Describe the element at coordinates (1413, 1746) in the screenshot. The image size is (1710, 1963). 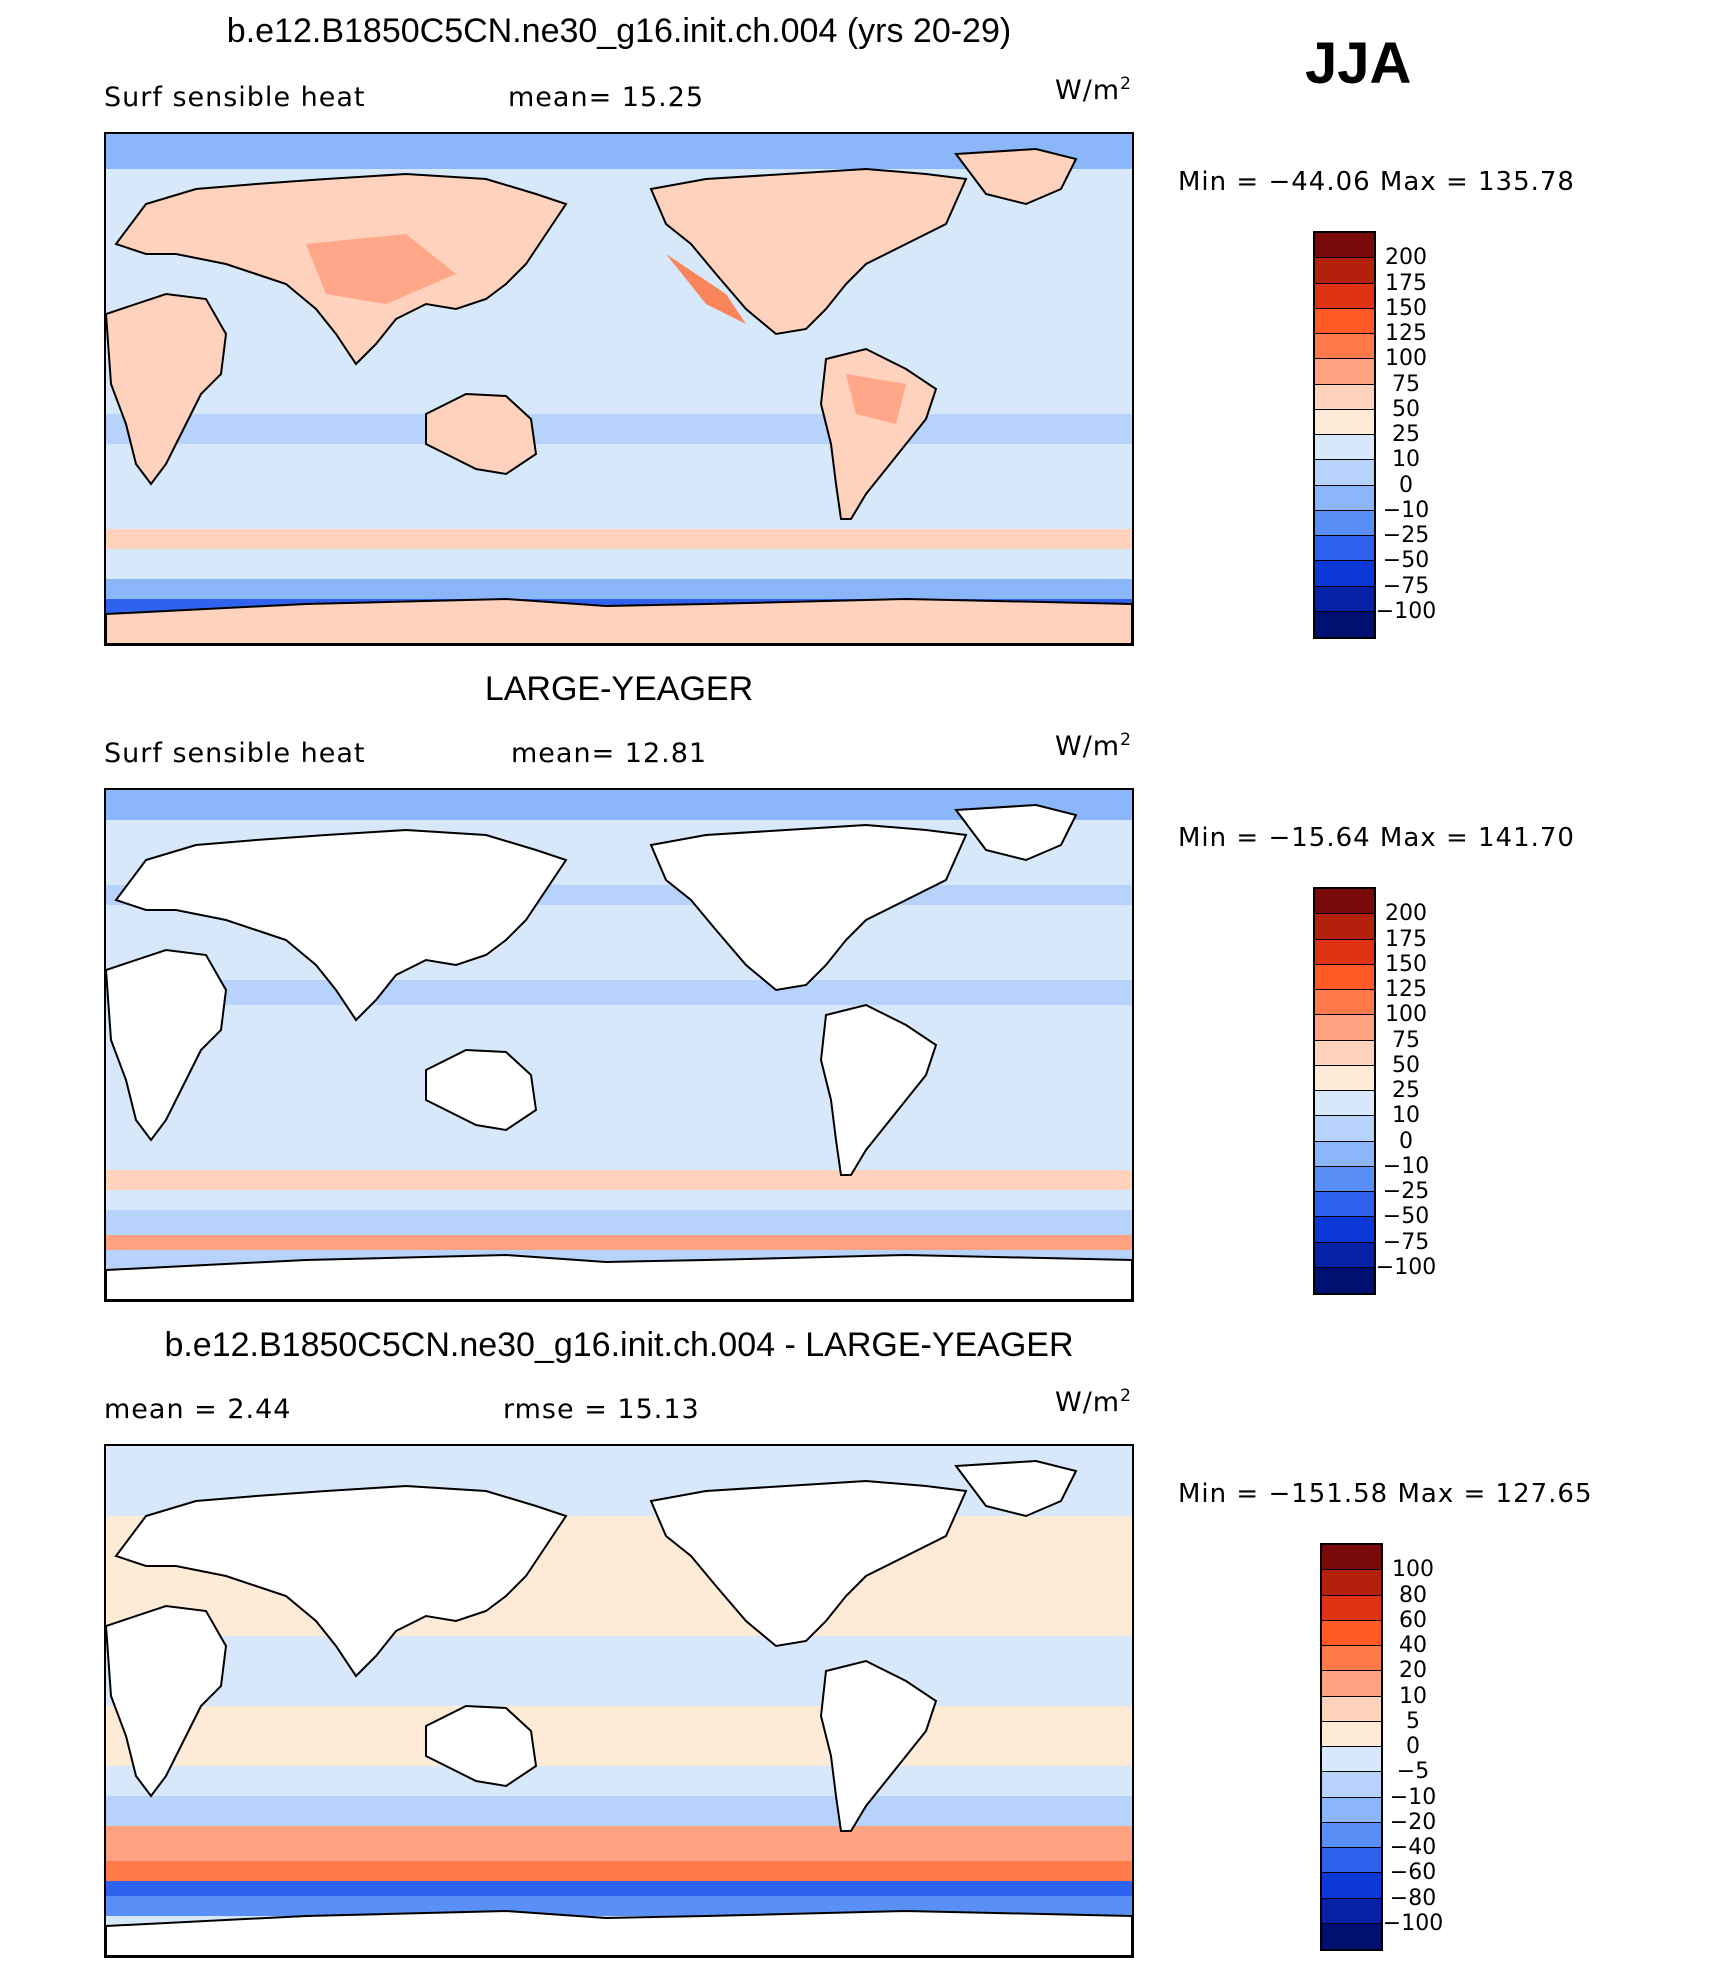
I see `colorbar-label: 0` at that location.